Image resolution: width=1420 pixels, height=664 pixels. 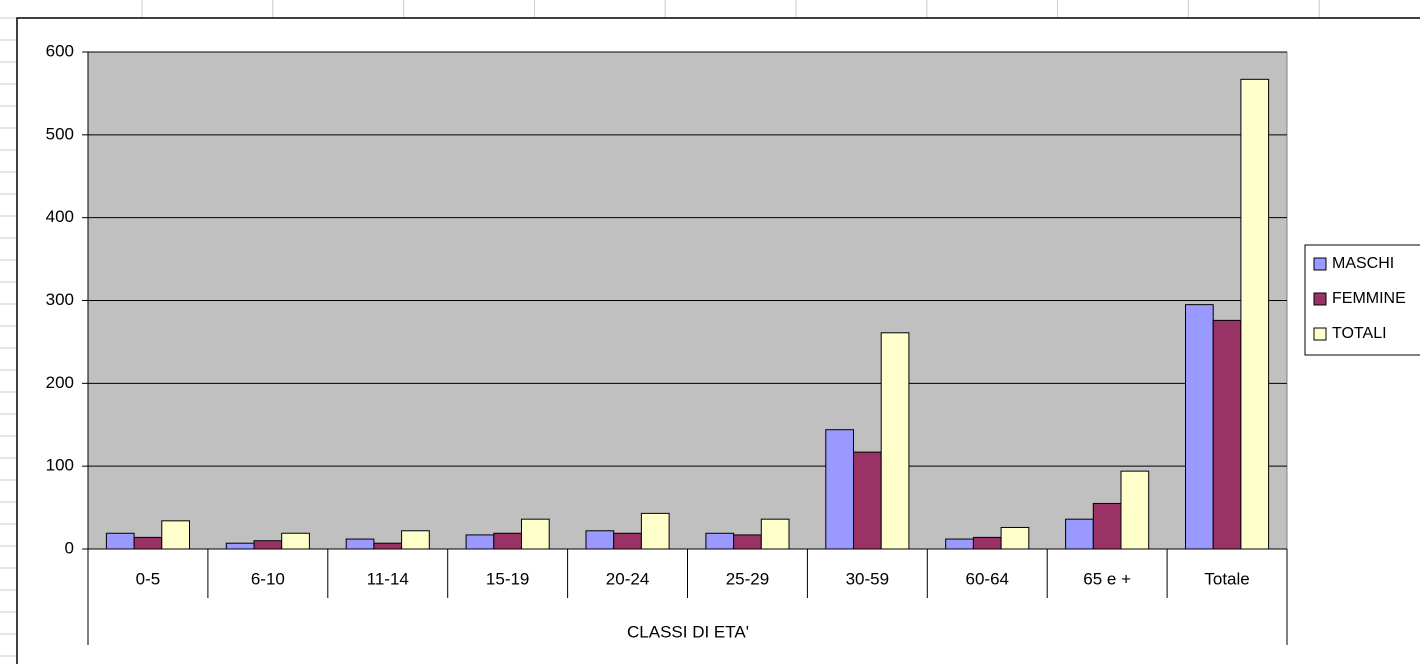 I want to click on y-tick-label: 300, so click(x=60, y=299).